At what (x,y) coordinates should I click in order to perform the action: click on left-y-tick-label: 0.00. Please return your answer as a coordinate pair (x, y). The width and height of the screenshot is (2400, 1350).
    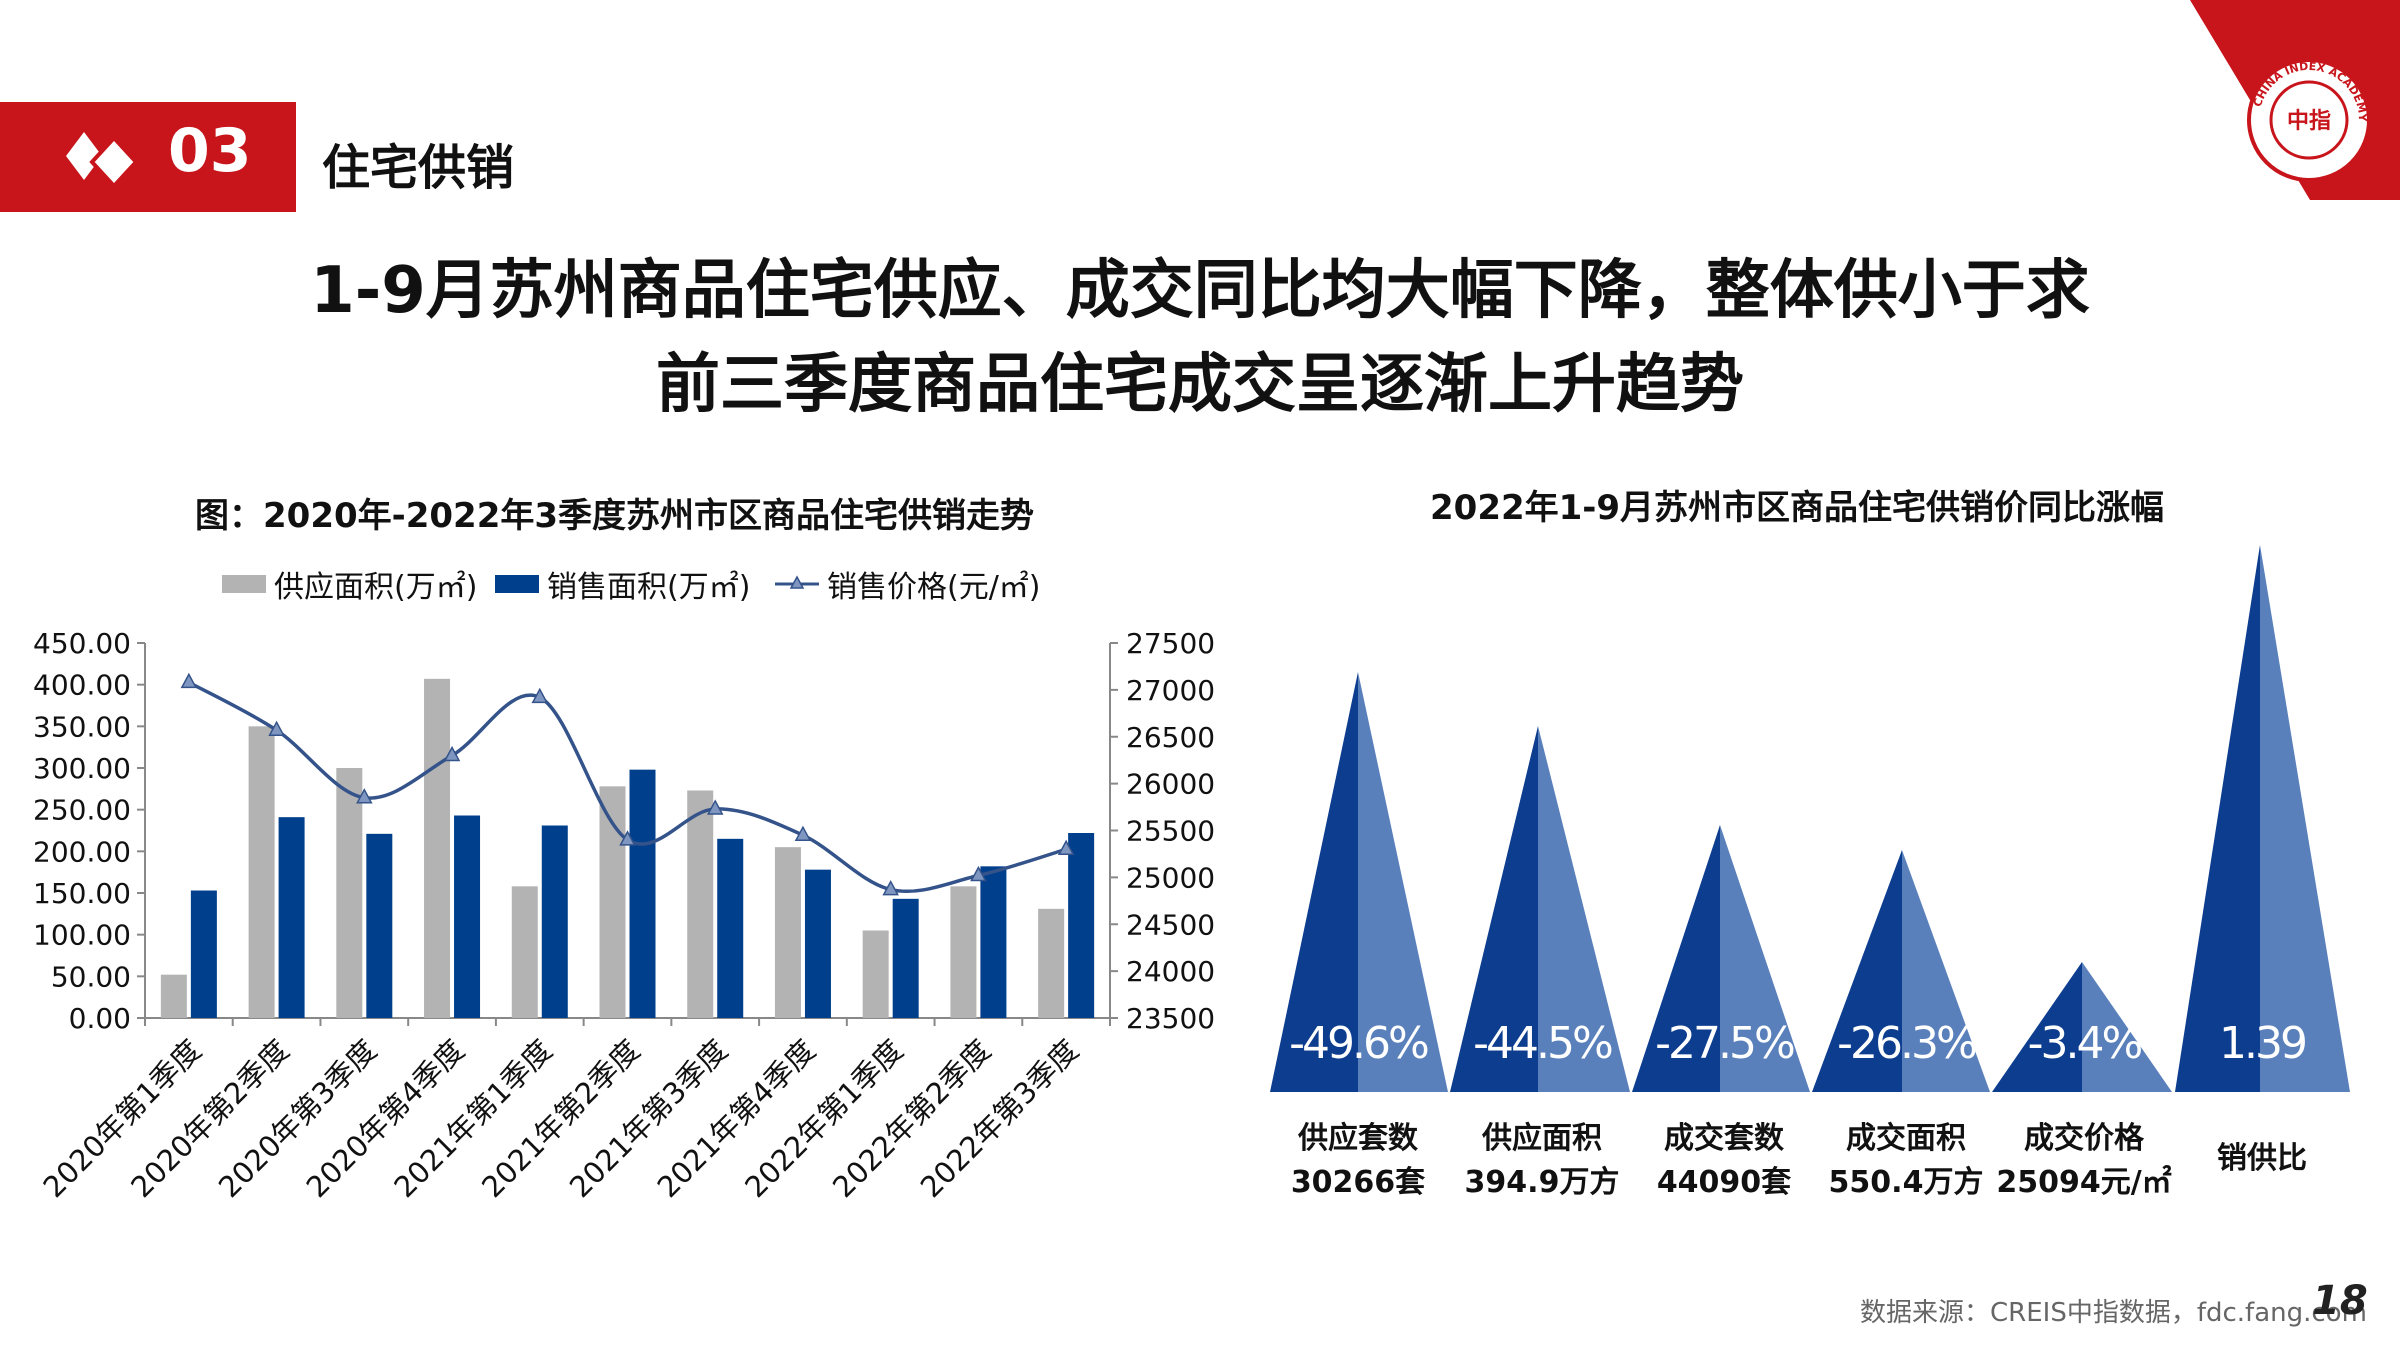
    Looking at the image, I should click on (100, 1018).